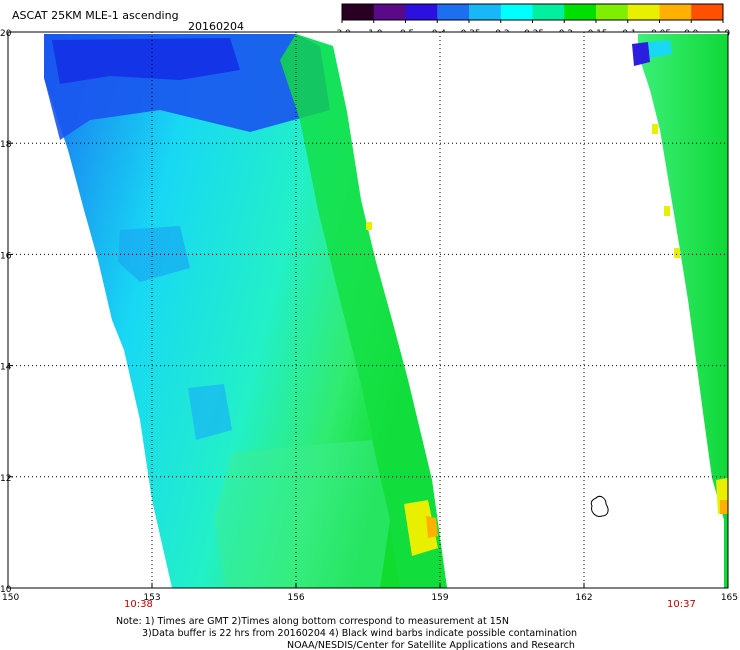 This screenshot has height=650, width=740. Describe the element at coordinates (432, 527) in the screenshot. I see `left-swath-orange-patch` at that location.